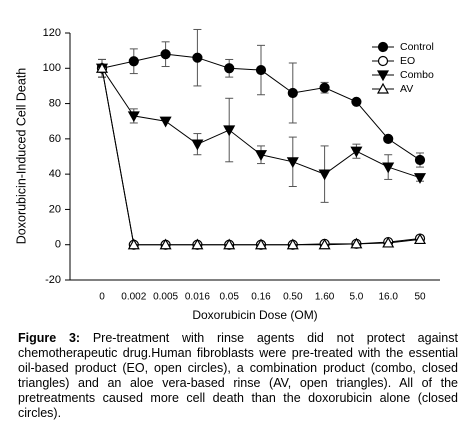 The height and width of the screenshot is (444, 468). What do you see at coordinates (417, 47) in the screenshot?
I see `legend-label: Control` at bounding box center [417, 47].